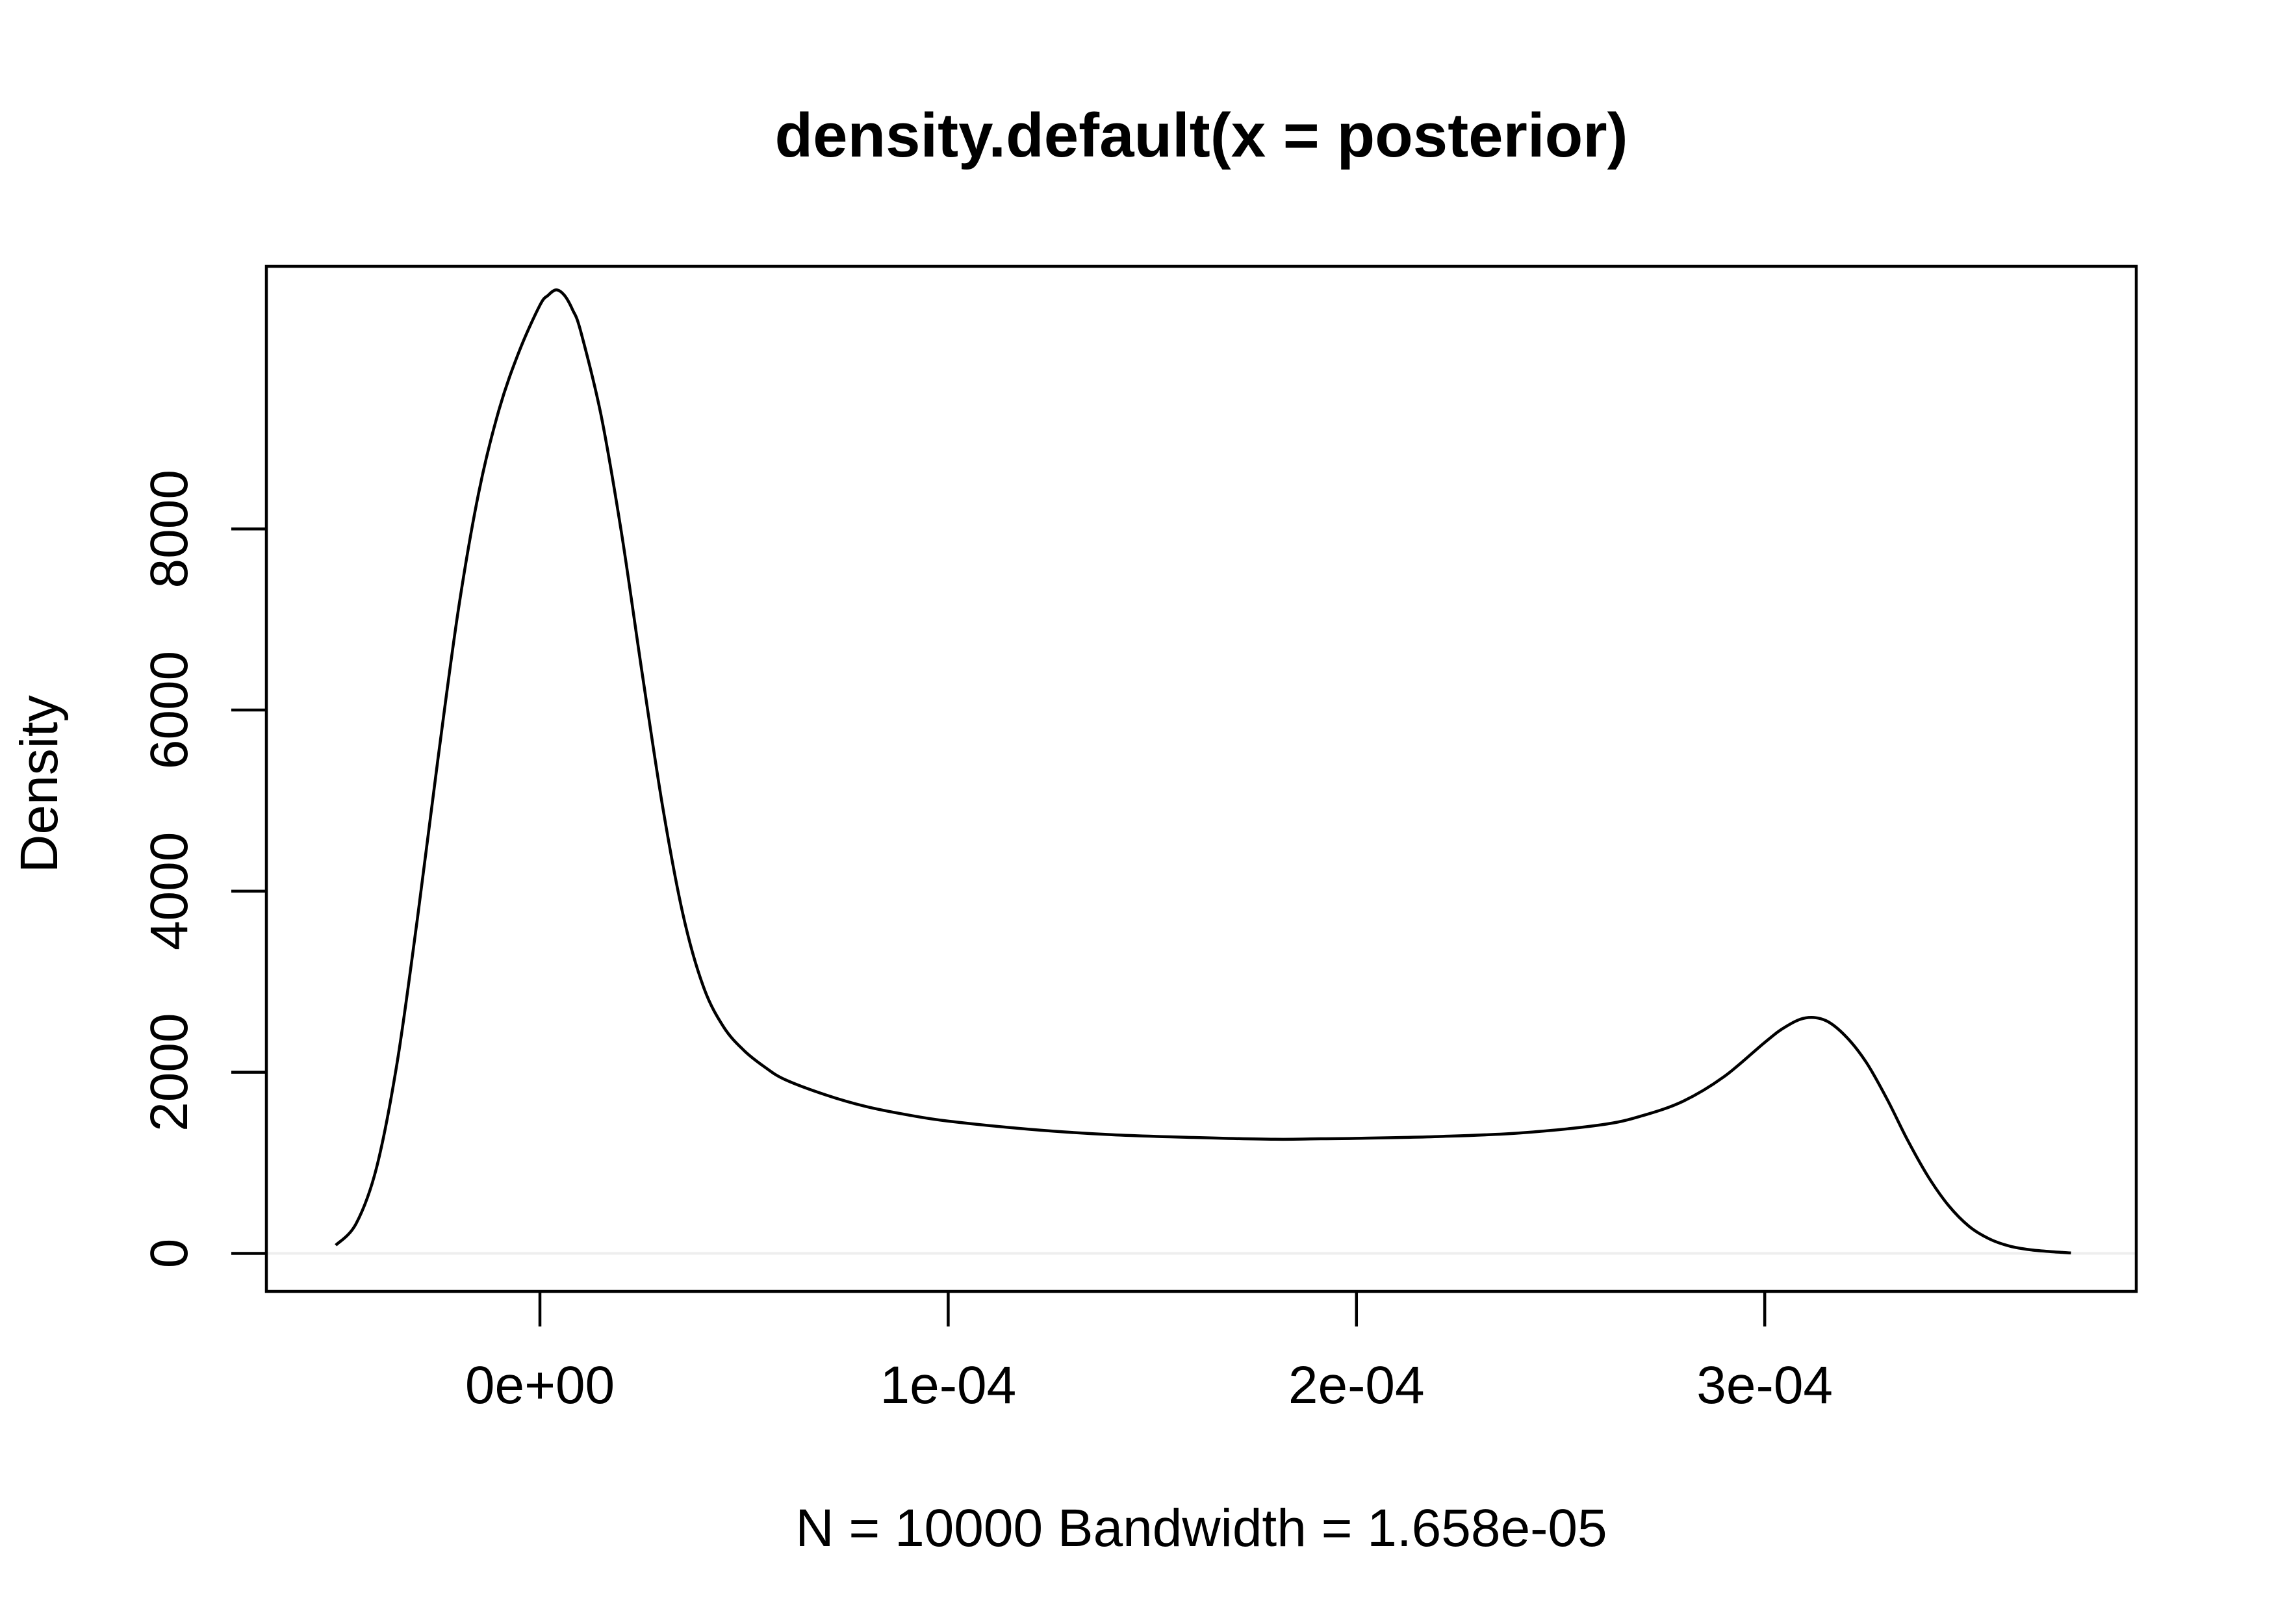 The image size is (2274, 1624). What do you see at coordinates (169, 1254) in the screenshot?
I see `y-tick-label: 0` at bounding box center [169, 1254].